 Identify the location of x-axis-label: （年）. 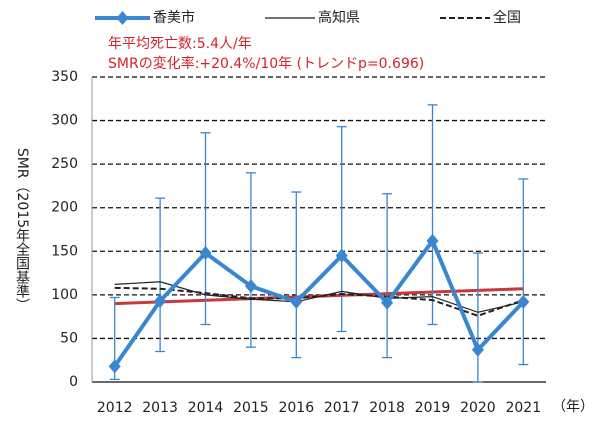
(573, 407).